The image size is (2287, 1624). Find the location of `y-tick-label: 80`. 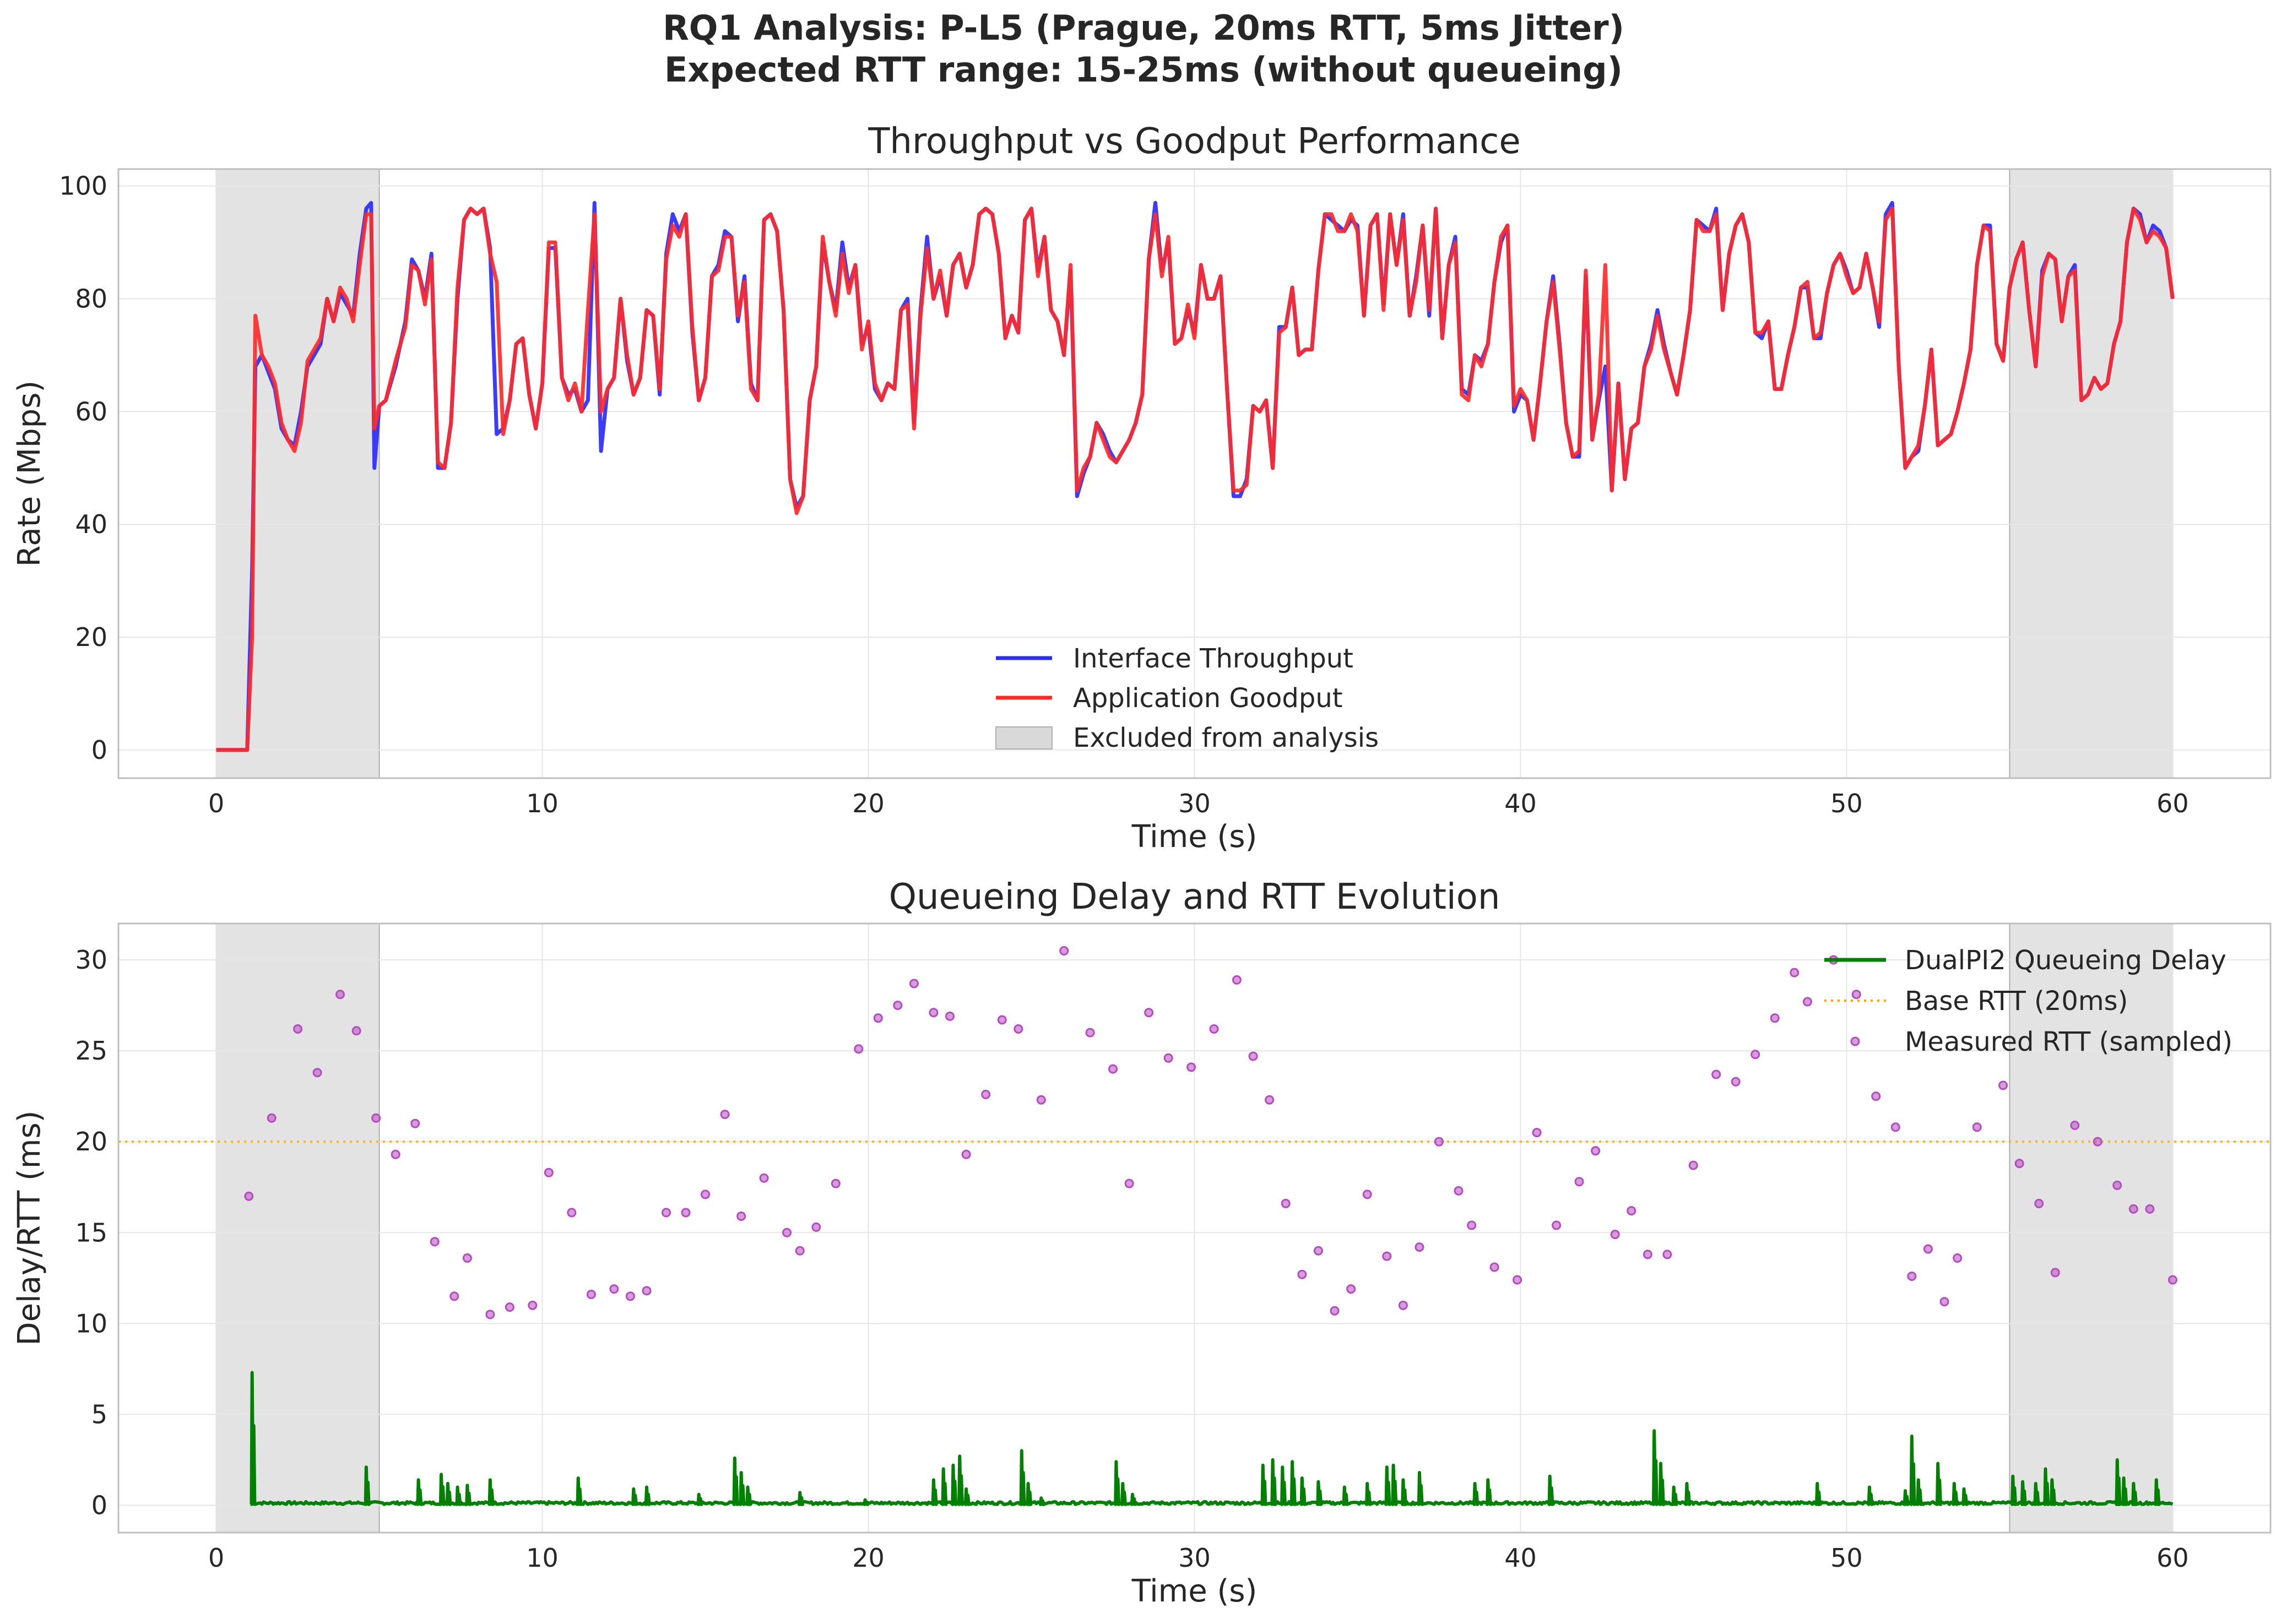

y-tick-label: 80 is located at coordinates (91, 299).